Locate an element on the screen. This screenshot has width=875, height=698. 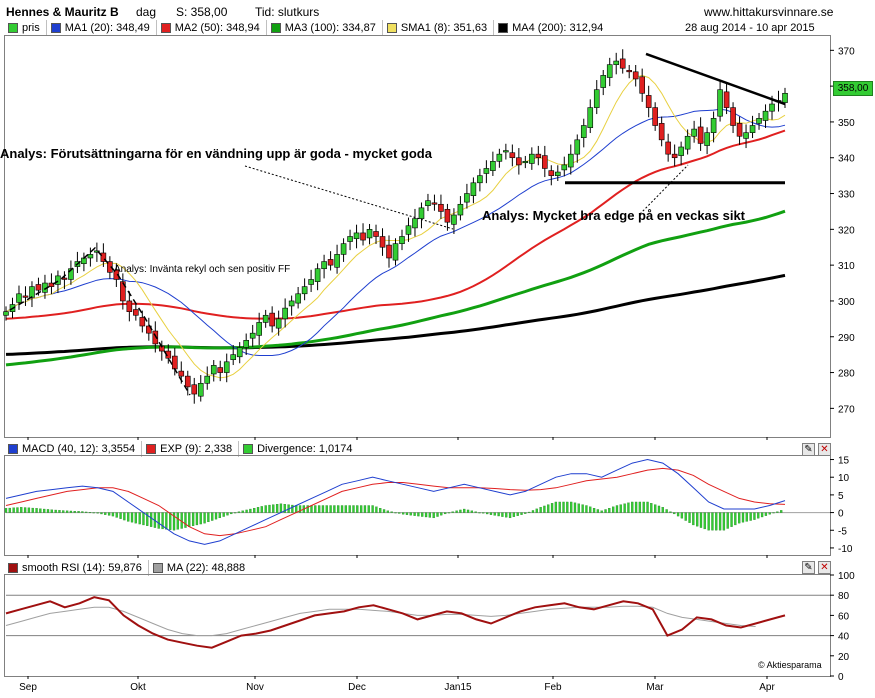
macd-ytick-label: 5 is located at coordinates (841, 496).